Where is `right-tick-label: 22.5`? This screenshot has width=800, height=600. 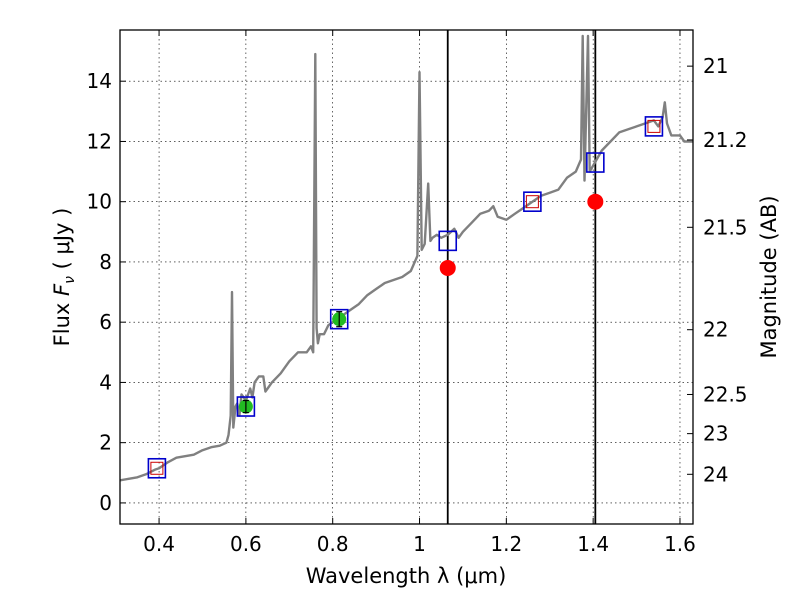 right-tick-label: 22.5 is located at coordinates (725, 394).